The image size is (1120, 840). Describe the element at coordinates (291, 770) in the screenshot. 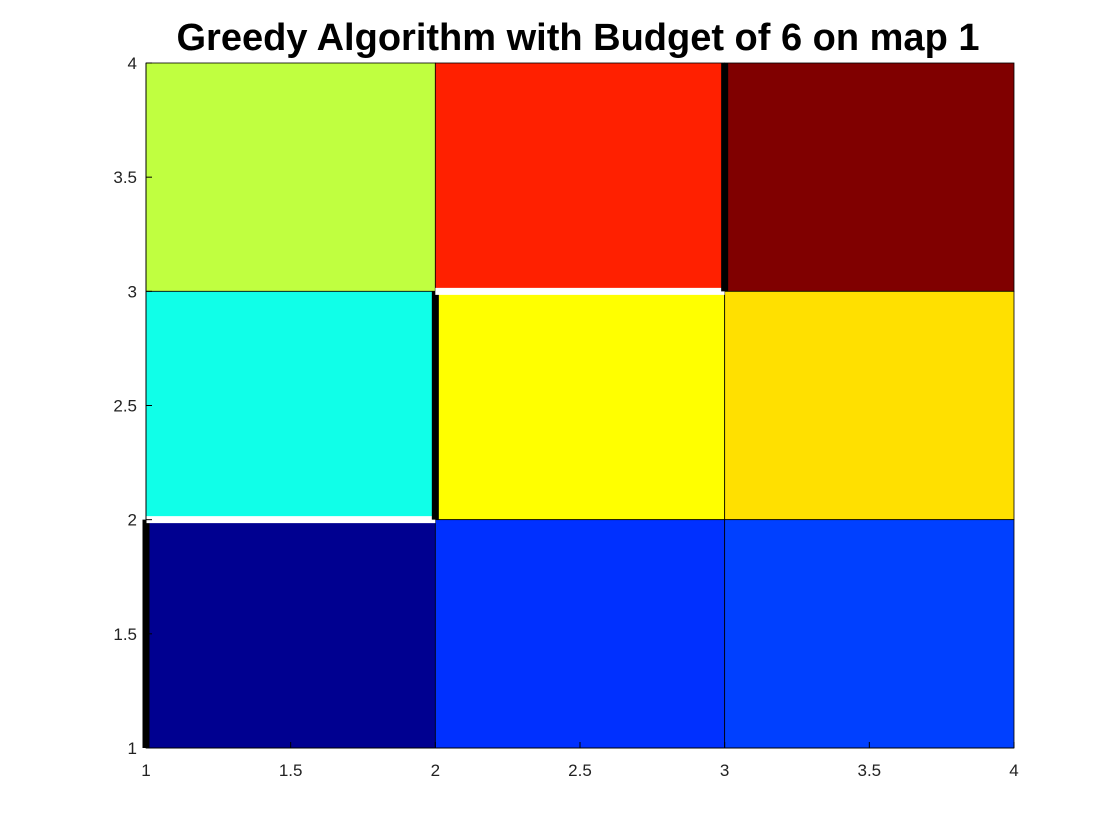

I see `x-tick-label: 1.5` at that location.